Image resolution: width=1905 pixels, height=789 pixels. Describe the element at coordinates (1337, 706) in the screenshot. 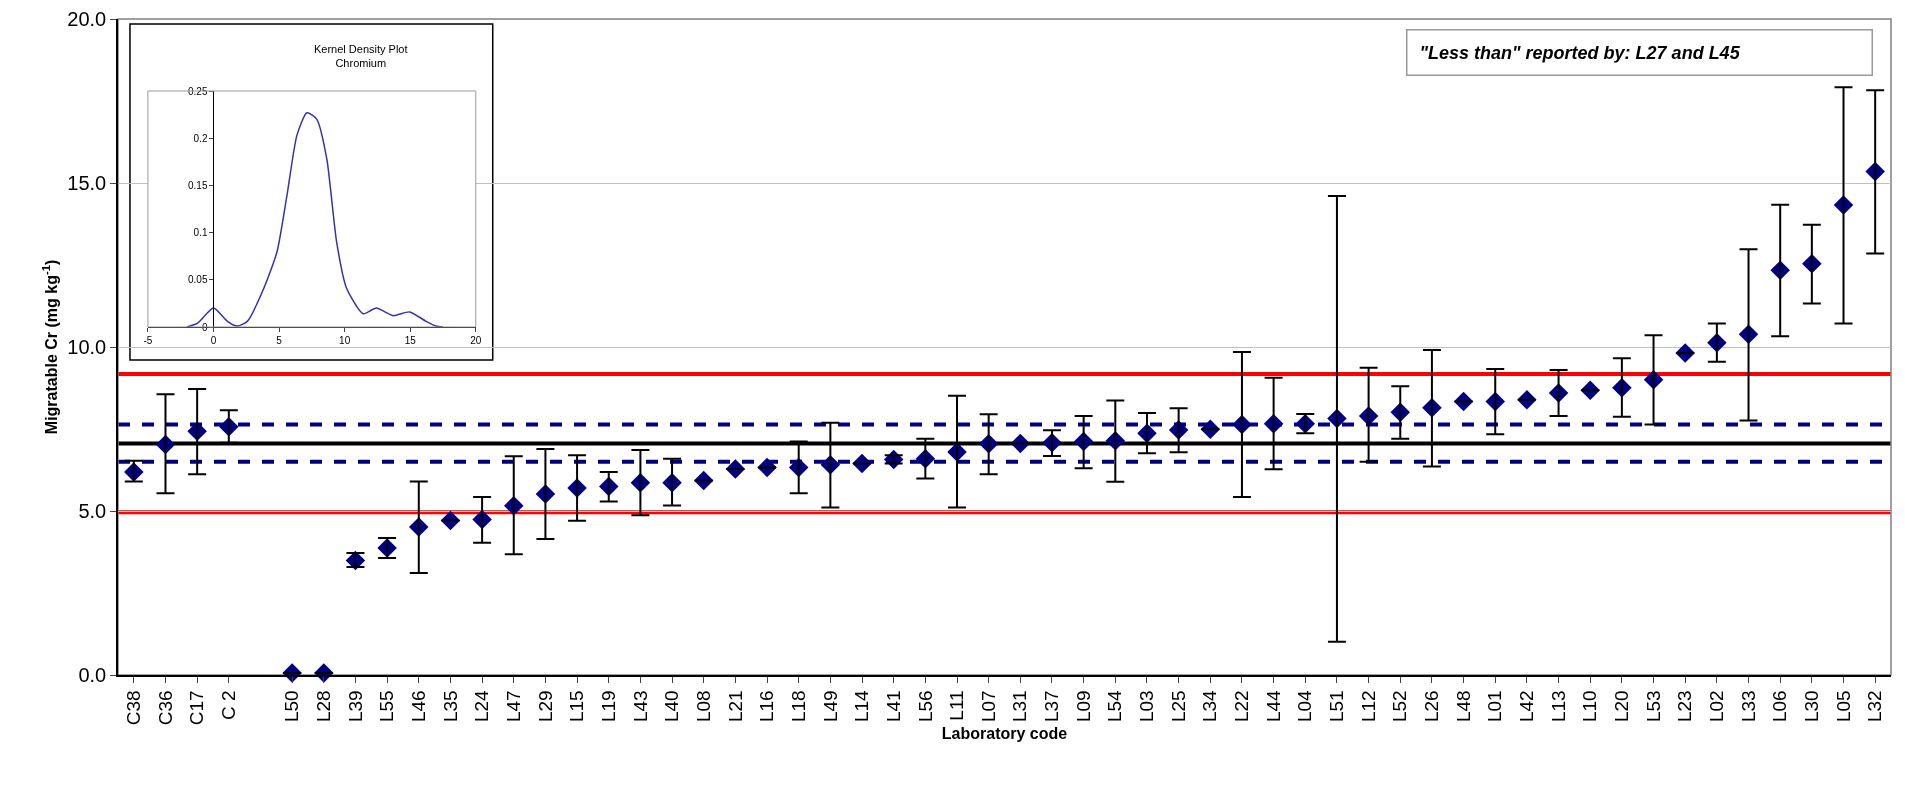

I see `x-tick-label: L51` at that location.